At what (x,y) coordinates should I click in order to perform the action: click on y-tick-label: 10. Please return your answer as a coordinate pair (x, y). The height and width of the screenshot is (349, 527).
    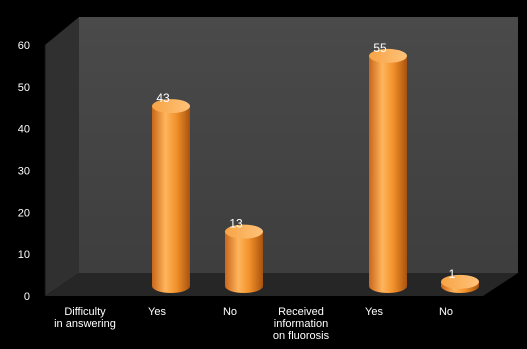
    Looking at the image, I should click on (24, 255).